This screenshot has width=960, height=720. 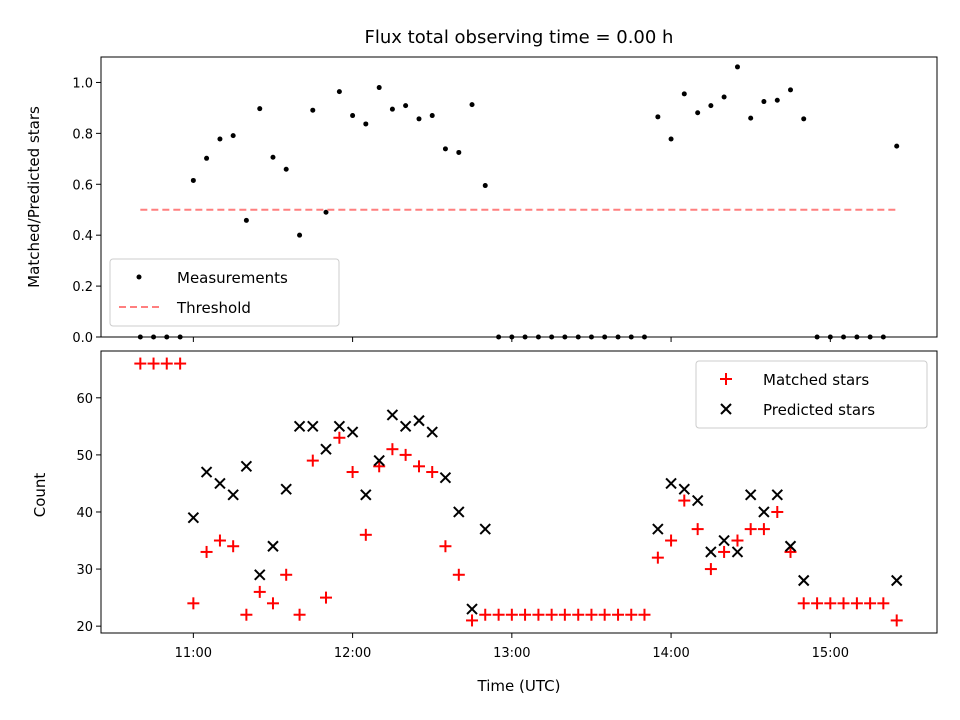 I want to click on y-tick-label: 50, so click(x=84, y=456).